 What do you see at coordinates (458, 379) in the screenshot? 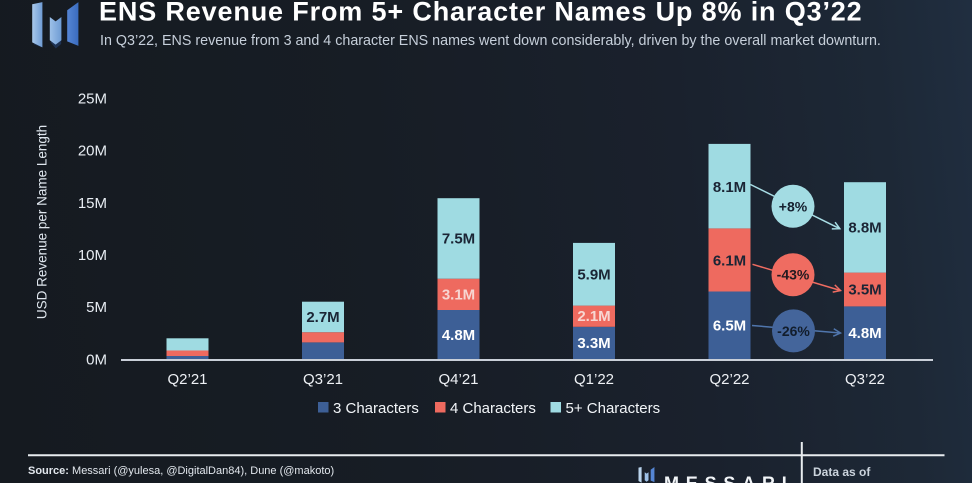
I see `svg-text: Q4’21` at bounding box center [458, 379].